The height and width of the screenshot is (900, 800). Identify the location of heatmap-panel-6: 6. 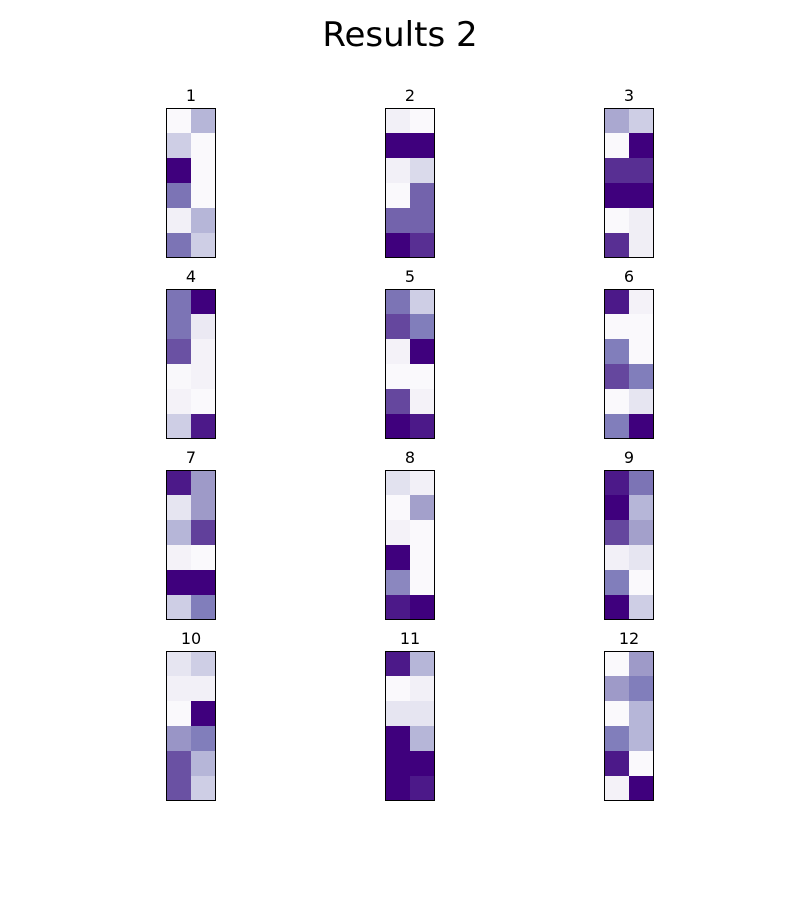
(629, 353).